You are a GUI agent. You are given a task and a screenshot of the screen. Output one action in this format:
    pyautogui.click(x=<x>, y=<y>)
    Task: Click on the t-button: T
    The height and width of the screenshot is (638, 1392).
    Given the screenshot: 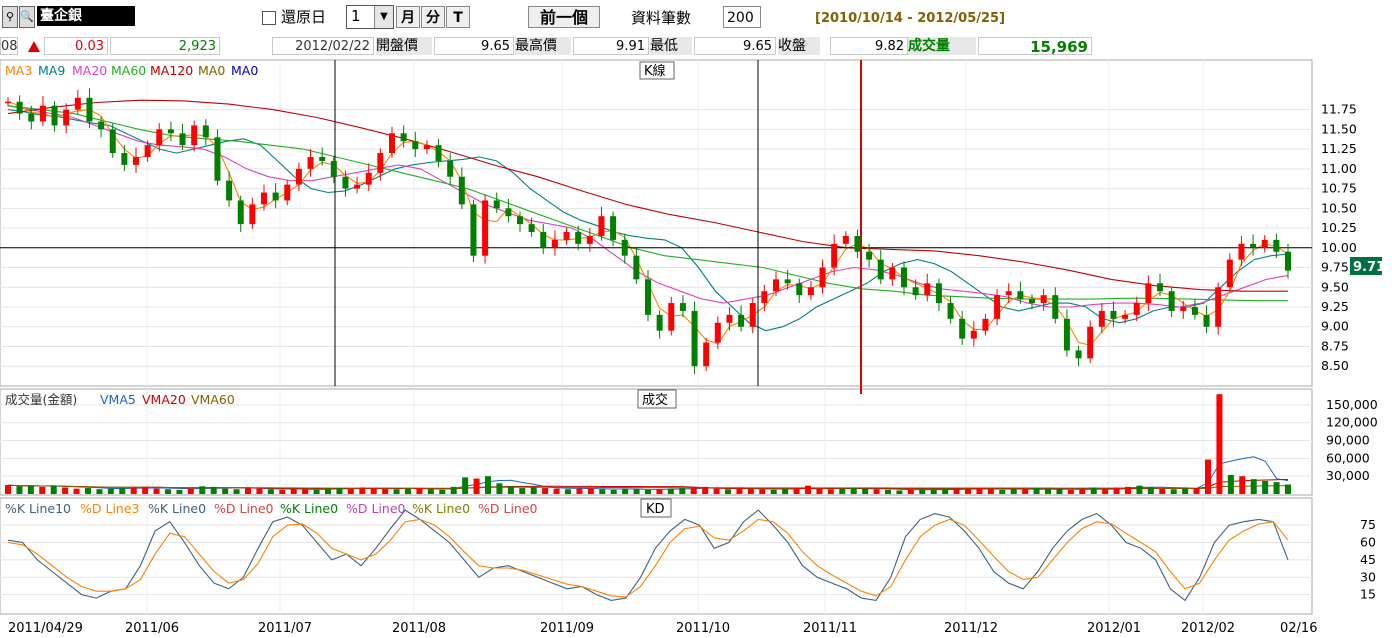 What is the action you would take?
    pyautogui.click(x=458, y=17)
    